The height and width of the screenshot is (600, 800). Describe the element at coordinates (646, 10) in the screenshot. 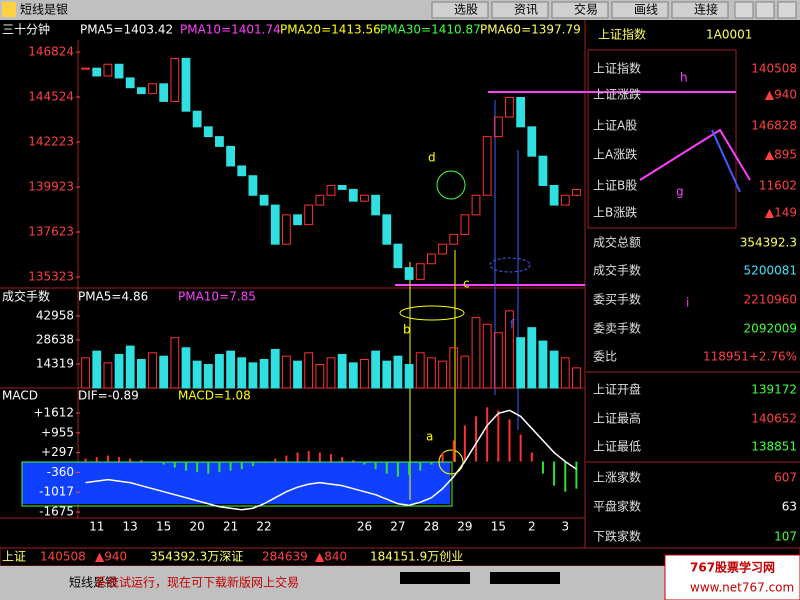

I see `toolbar-button-label: 画线` at that location.